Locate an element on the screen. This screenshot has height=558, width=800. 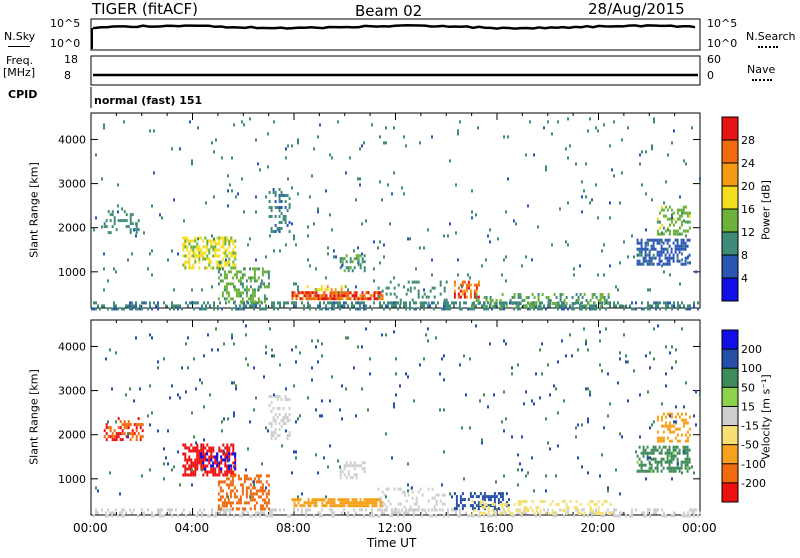
power-colorbar-label-4: 20 is located at coordinates (748, 186).